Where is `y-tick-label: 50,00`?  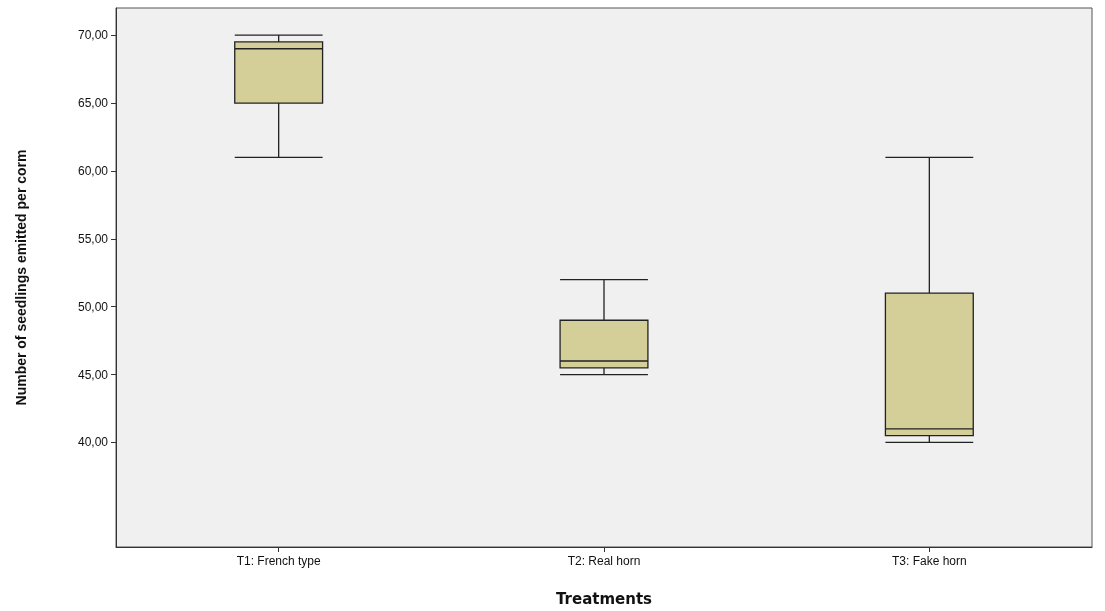
y-tick-label: 50,00 is located at coordinates (93, 306).